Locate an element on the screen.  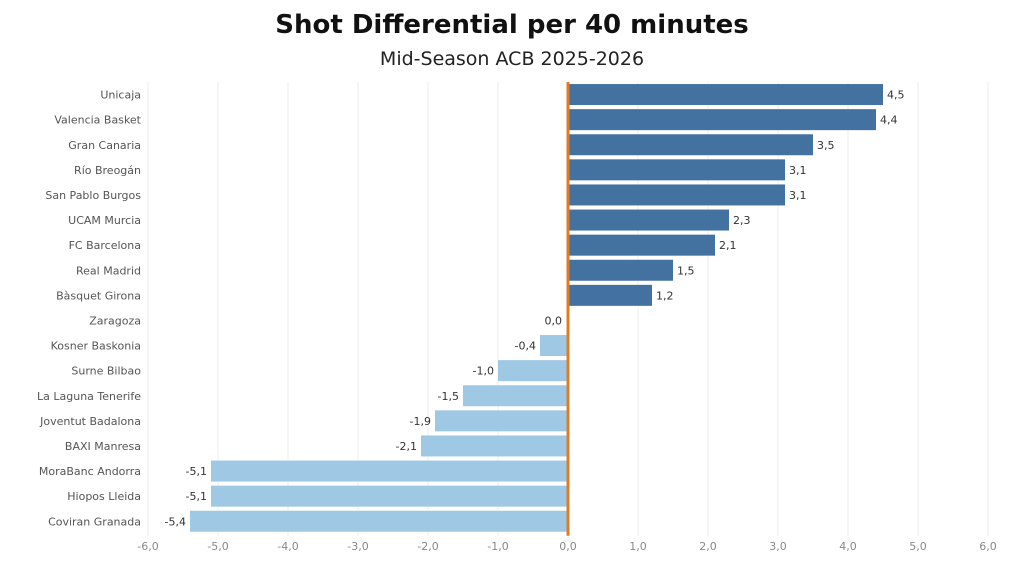
category-label: Surne Bilbao is located at coordinates (106, 371).